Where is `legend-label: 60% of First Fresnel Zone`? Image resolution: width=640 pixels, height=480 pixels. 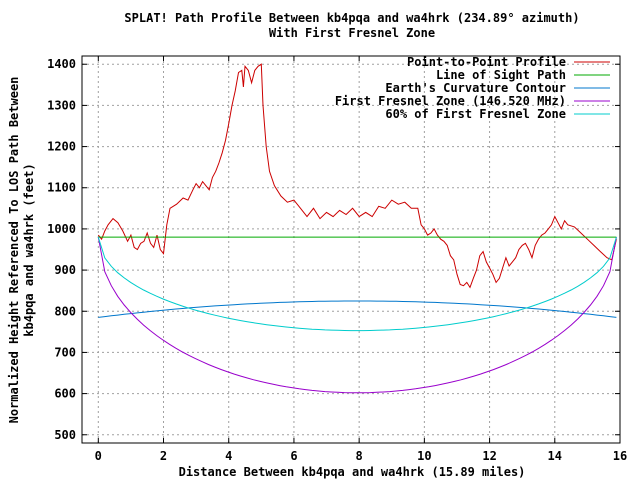
legend-label: 60% of First Fresnel Zone is located at coordinates (475, 114).